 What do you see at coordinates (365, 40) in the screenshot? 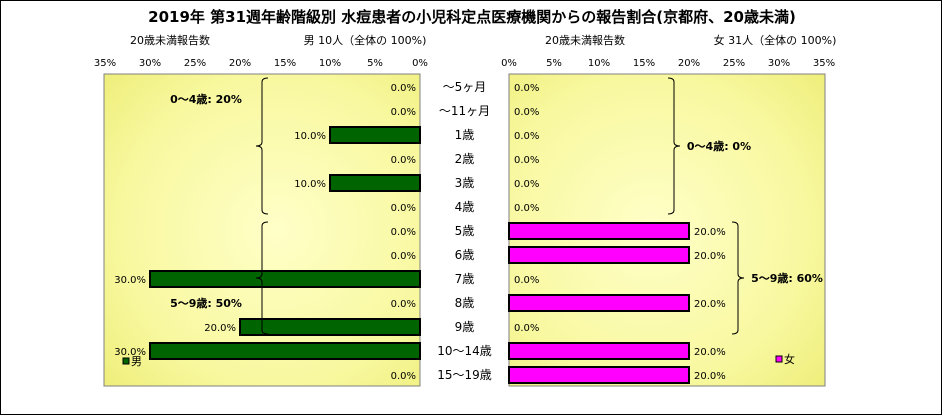
I see `male-header-right: 男 10人（全体の 100%)` at bounding box center [365, 40].